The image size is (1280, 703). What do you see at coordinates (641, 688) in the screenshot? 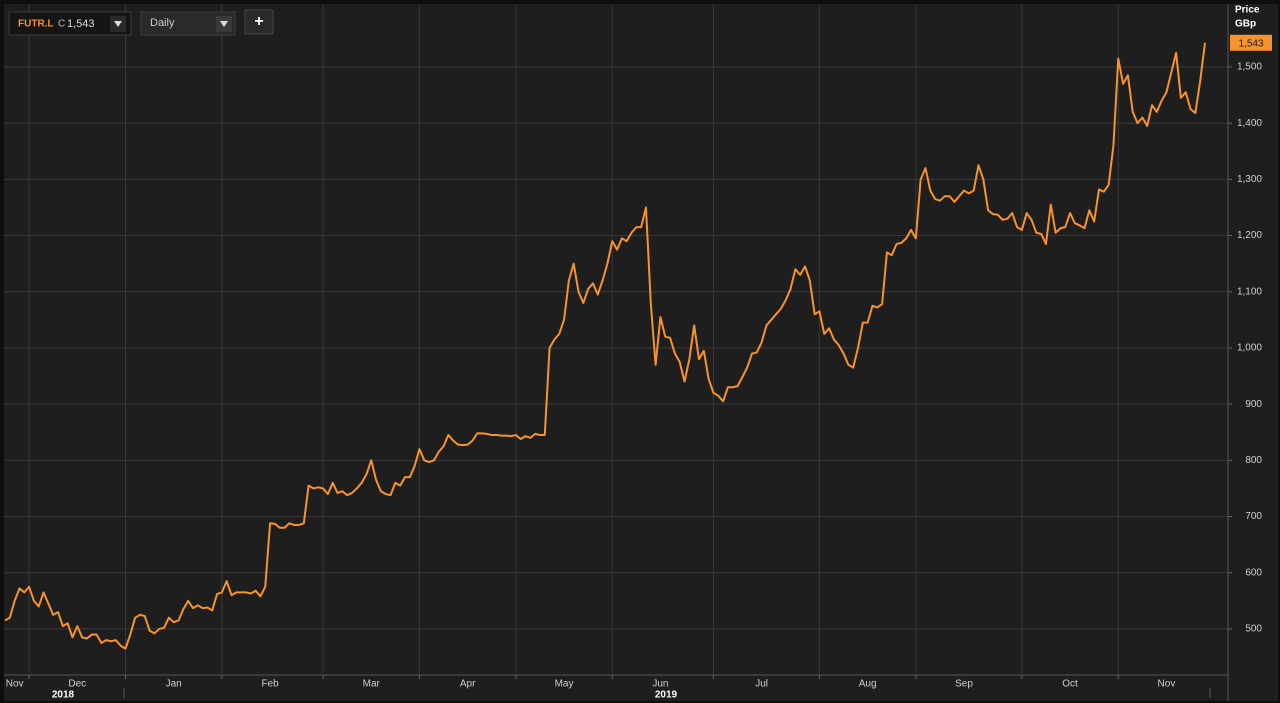
I see `x-axis-background` at bounding box center [641, 688].